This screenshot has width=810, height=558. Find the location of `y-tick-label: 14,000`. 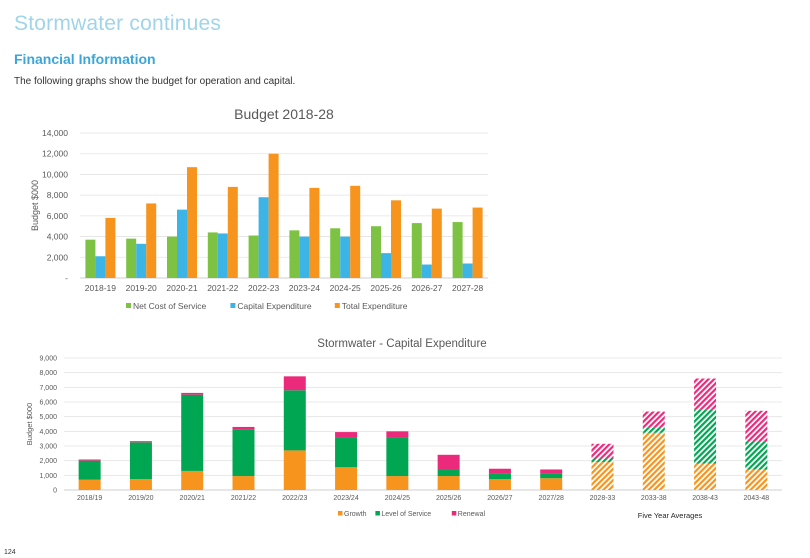

y-tick-label: 14,000 is located at coordinates (55, 133).